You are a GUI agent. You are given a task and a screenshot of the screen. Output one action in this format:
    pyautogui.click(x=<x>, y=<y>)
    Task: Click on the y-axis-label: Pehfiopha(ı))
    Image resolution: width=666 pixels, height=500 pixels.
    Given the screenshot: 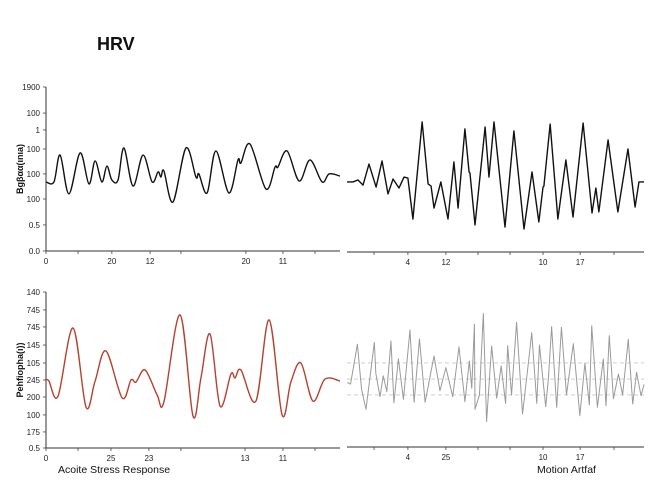 What is the action you would take?
    pyautogui.click(x=20, y=370)
    